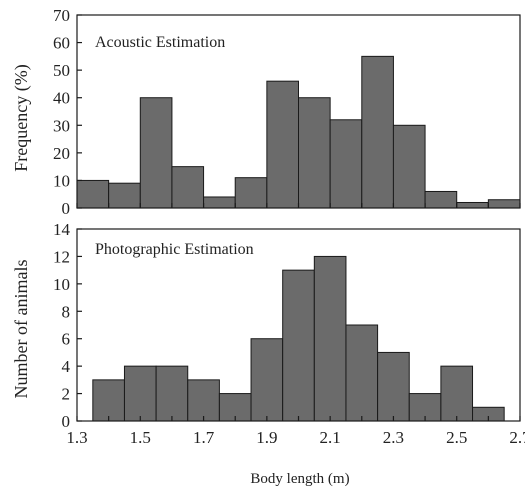  Describe the element at coordinates (66, 421) in the screenshot. I see `photo-y-tick-label-0: 0` at that location.